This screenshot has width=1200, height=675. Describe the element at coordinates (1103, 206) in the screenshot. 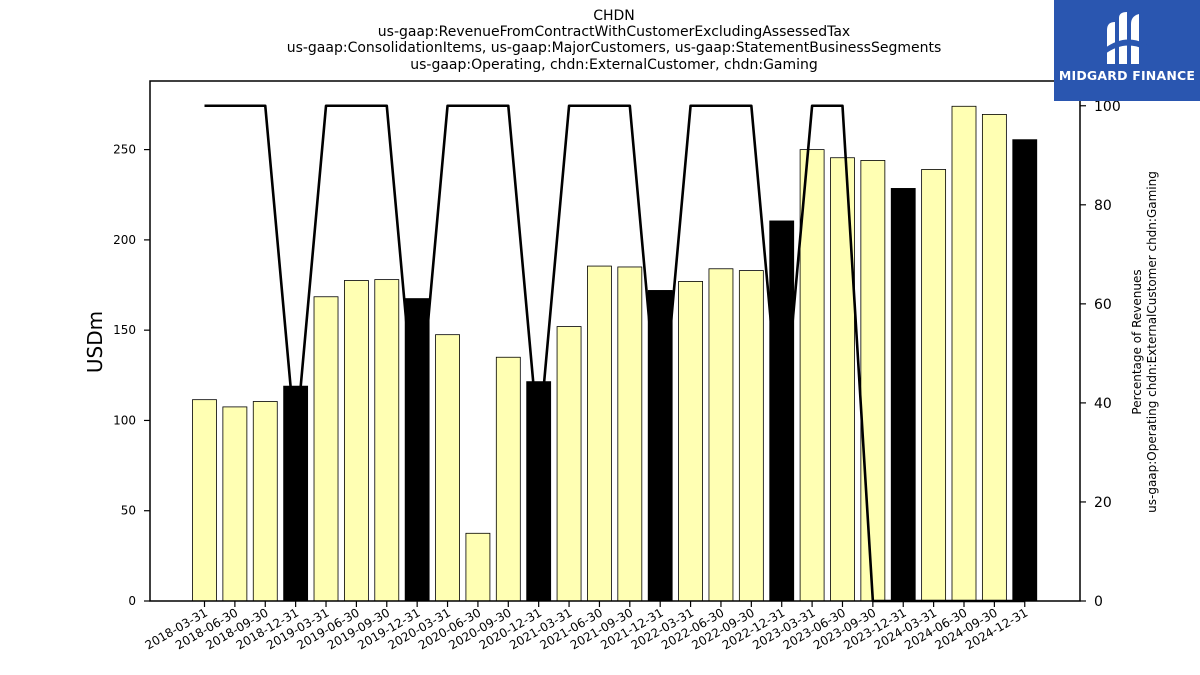

I see `y2-tick-label: 80` at that location.